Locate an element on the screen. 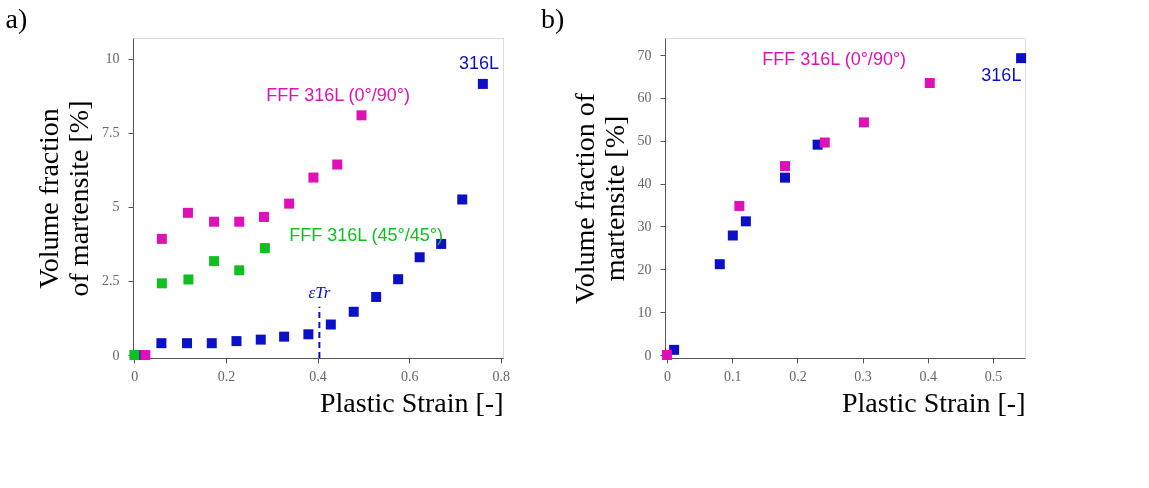 This screenshot has width=1149, height=488. series-label: FFF 316L (45°/45°) is located at coordinates (366, 235).